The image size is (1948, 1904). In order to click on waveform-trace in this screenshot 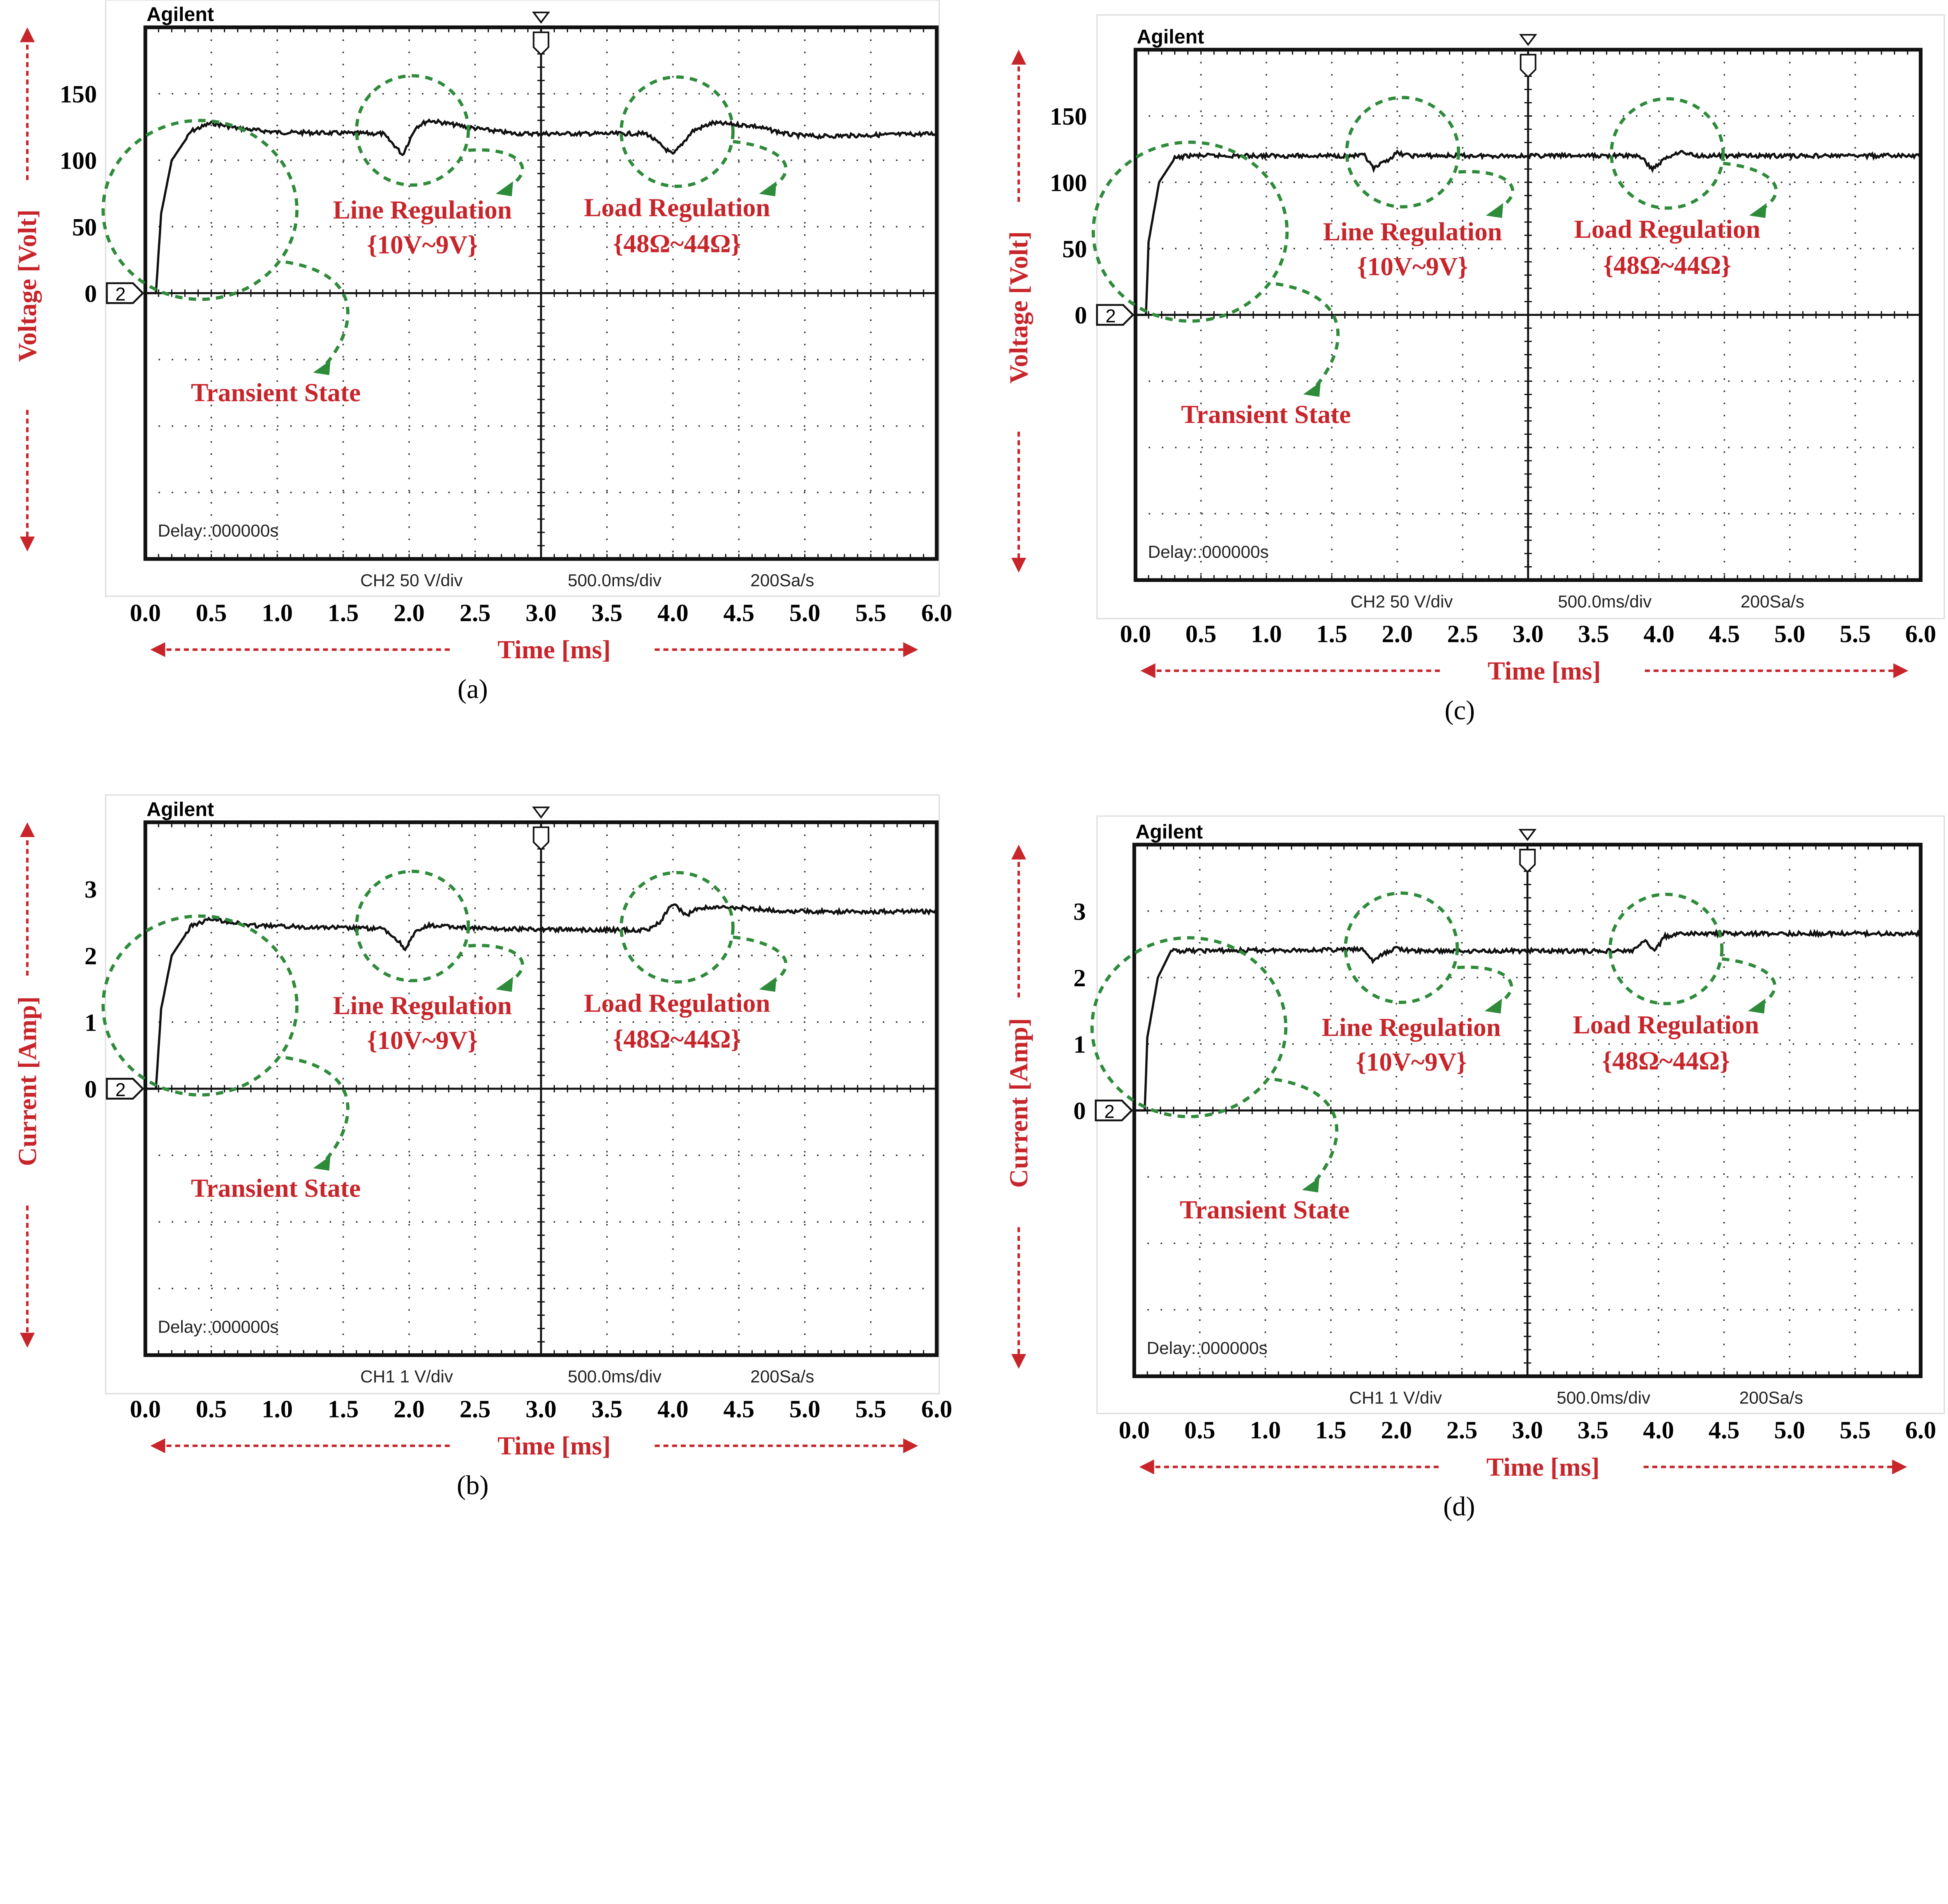, I will do `click(542, 206)`.